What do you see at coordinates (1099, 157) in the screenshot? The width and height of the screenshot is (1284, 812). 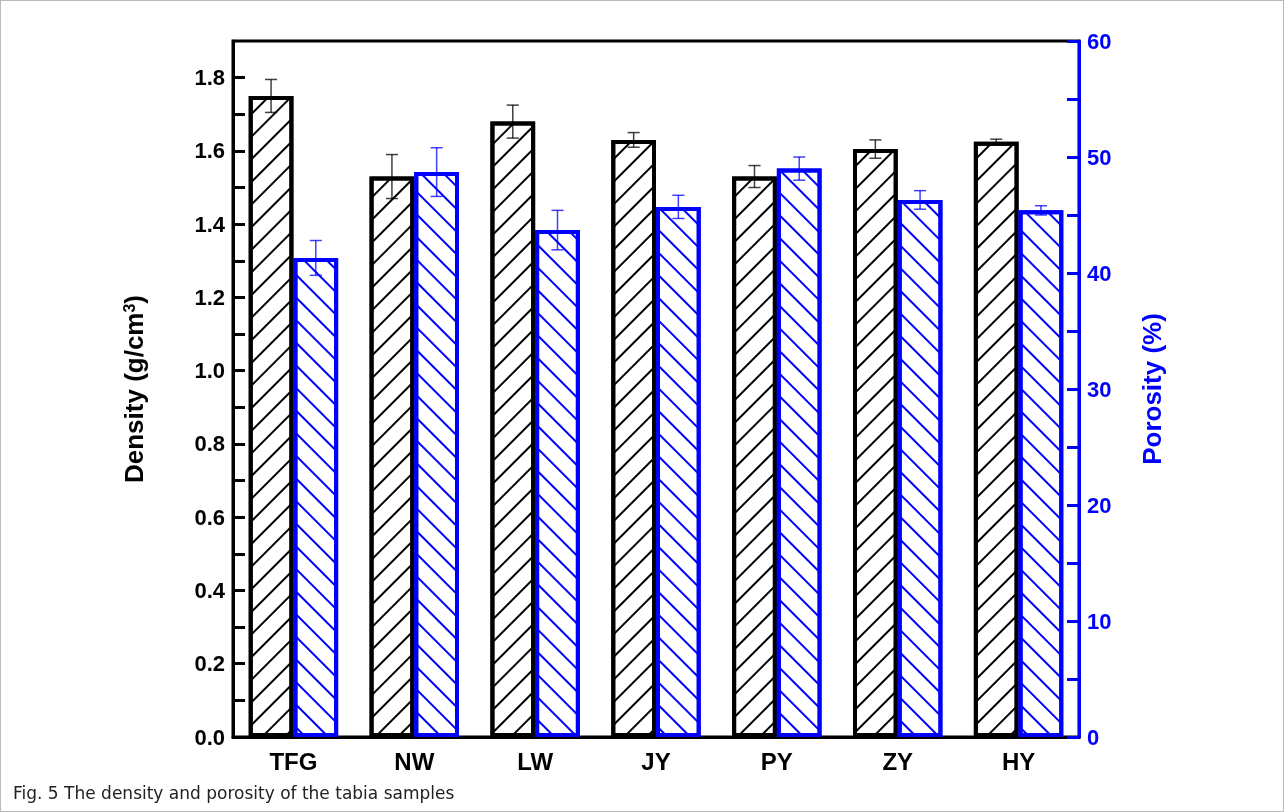 I see `y2-tick-label: 50` at bounding box center [1099, 157].